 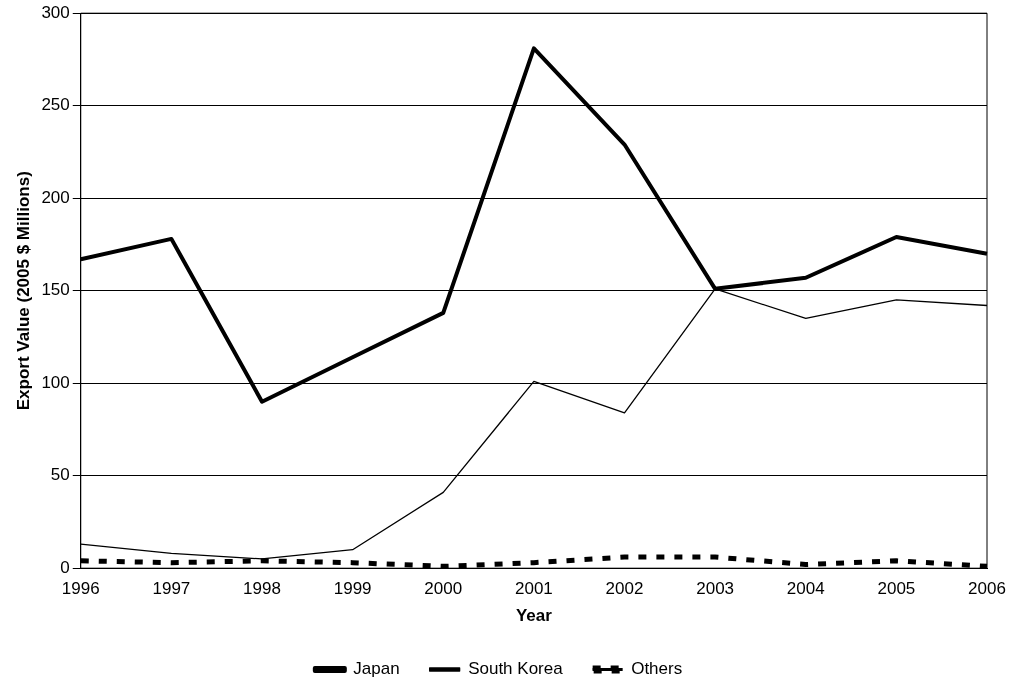 I want to click on x-tick-label: 1998, so click(x=262, y=589).